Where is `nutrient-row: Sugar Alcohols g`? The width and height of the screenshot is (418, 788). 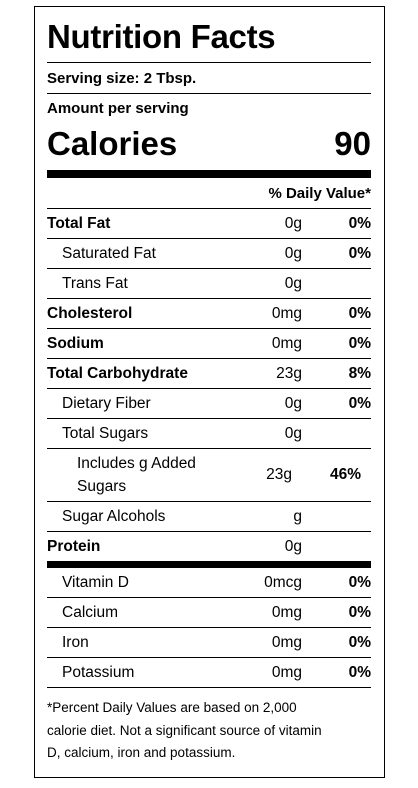
nutrient-row: Sugar Alcohols g is located at coordinates (209, 516).